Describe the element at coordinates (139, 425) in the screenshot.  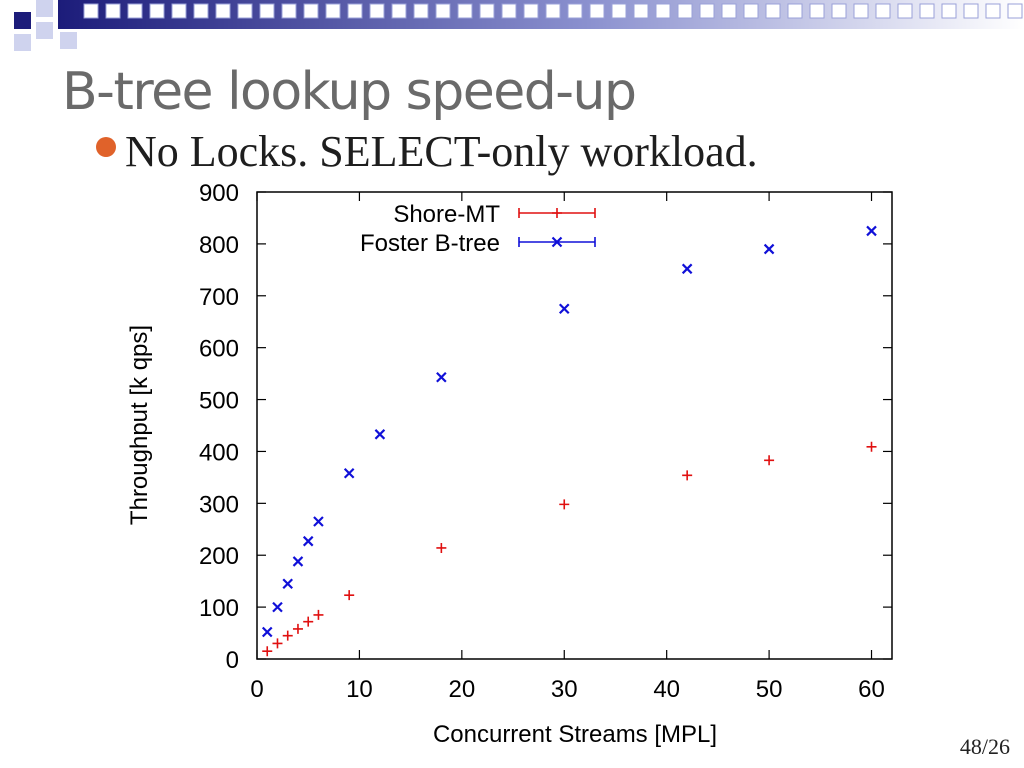
I see `y-axis-label: Throughput [k qps]` at that location.